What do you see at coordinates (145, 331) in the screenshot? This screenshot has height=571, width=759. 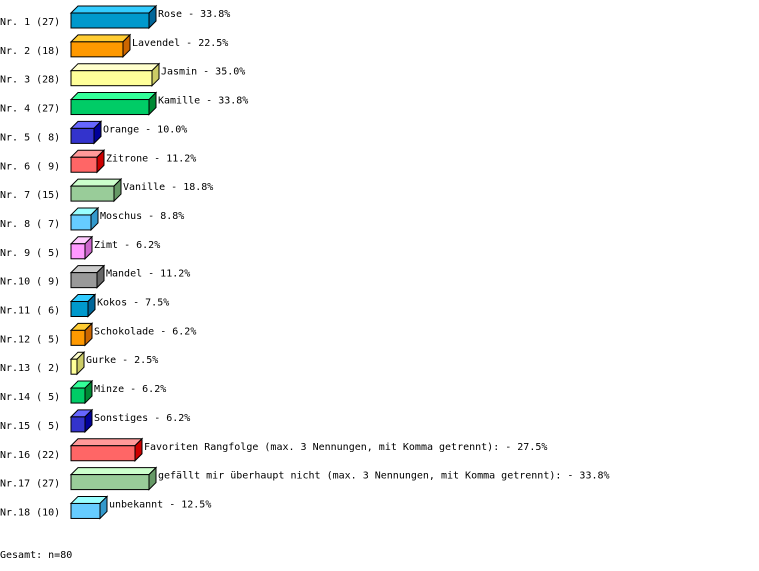 I see `bar-value-label: Schokolade - 6.2%` at bounding box center [145, 331].